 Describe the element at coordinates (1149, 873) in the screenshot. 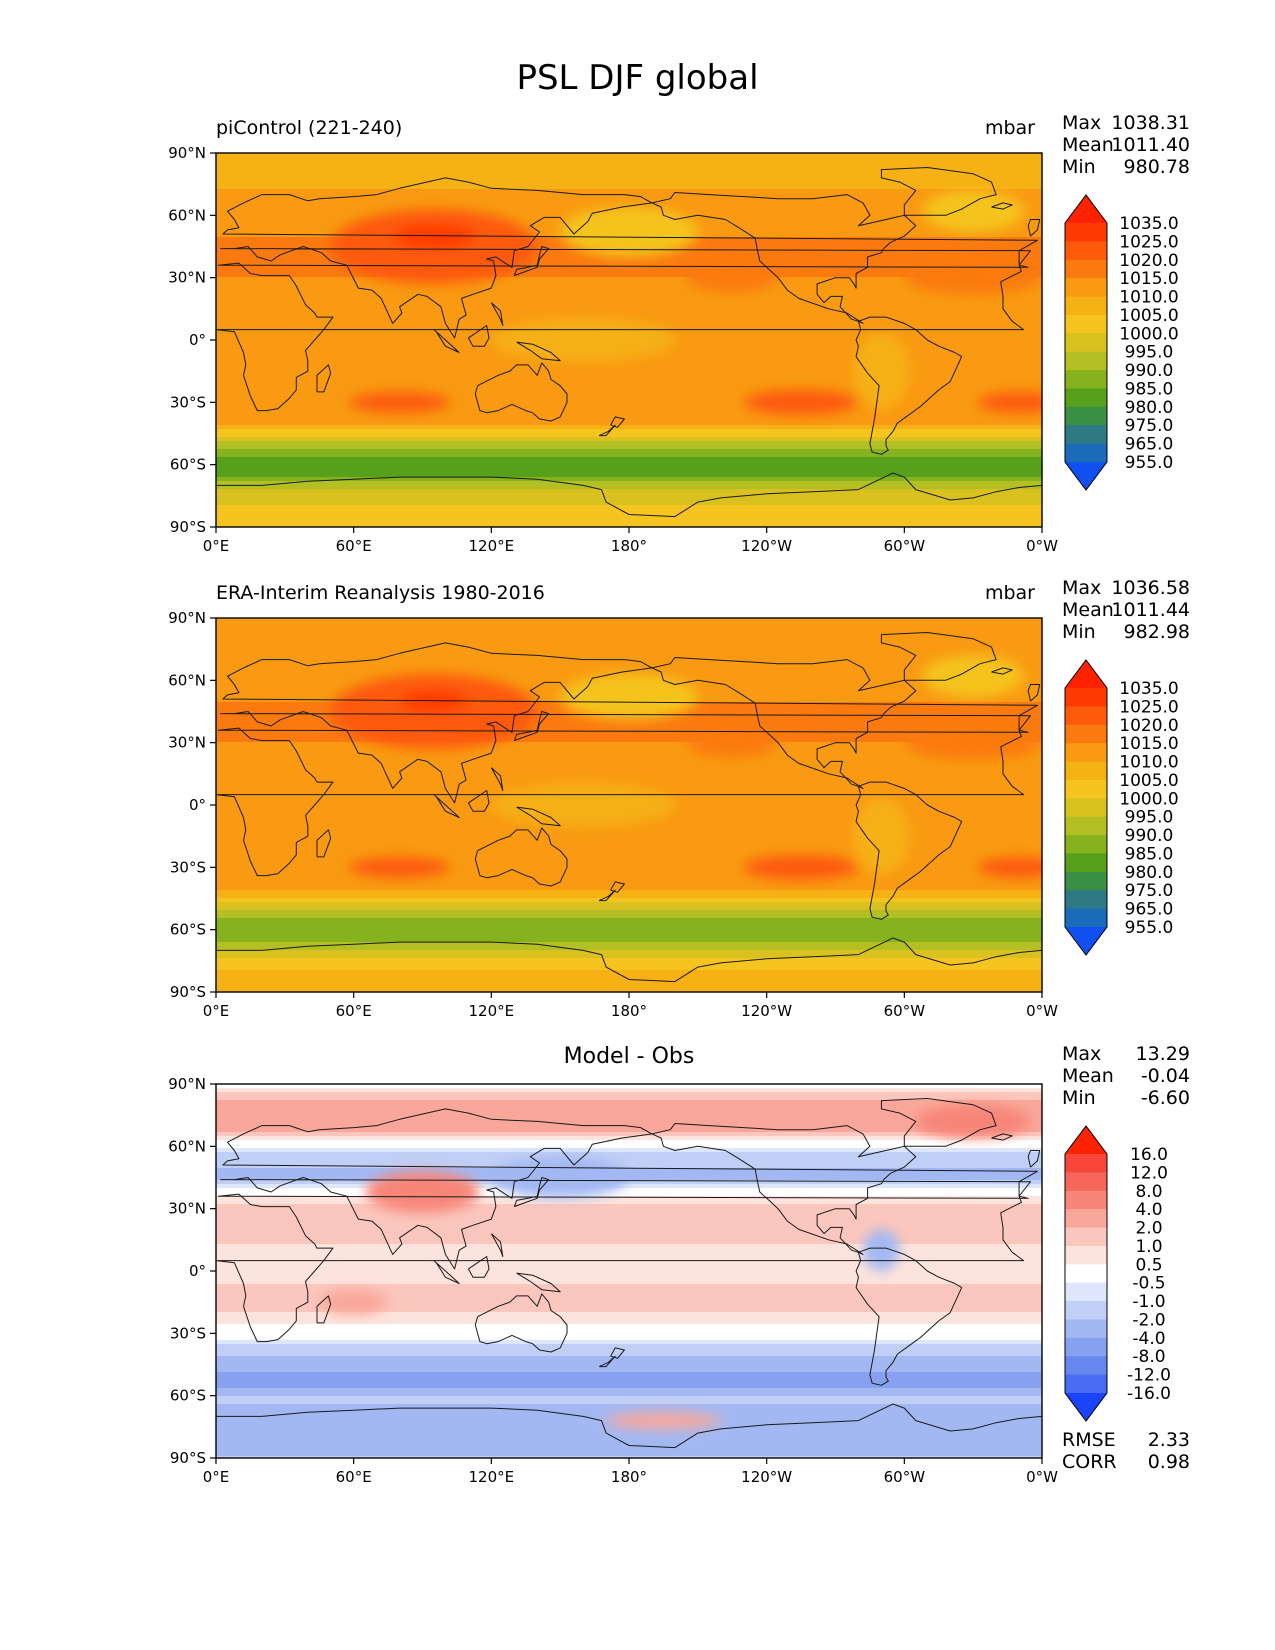

I see `colorbar-label: 980.0` at that location.